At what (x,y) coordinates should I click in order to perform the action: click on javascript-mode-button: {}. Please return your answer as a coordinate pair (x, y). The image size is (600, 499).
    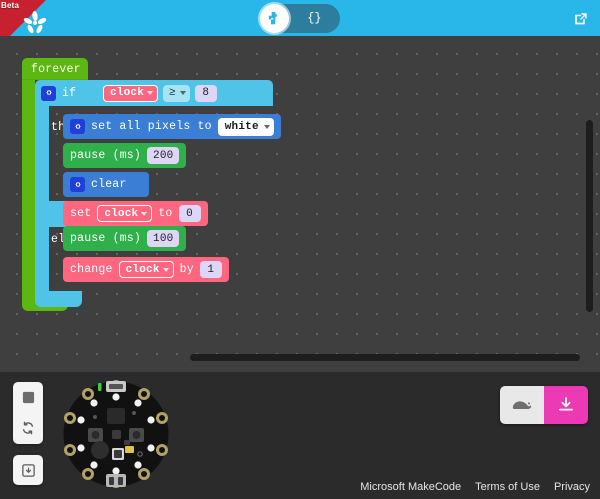
    Looking at the image, I should click on (314, 18).